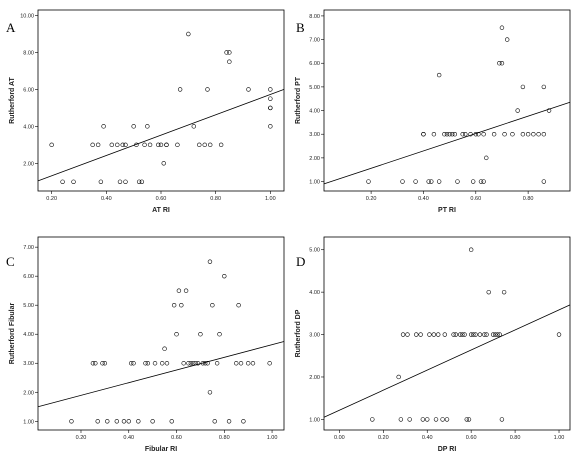  What do you see at coordinates (28, 53) in the screenshot?
I see `y-tick-label: 8.00` at bounding box center [28, 53].